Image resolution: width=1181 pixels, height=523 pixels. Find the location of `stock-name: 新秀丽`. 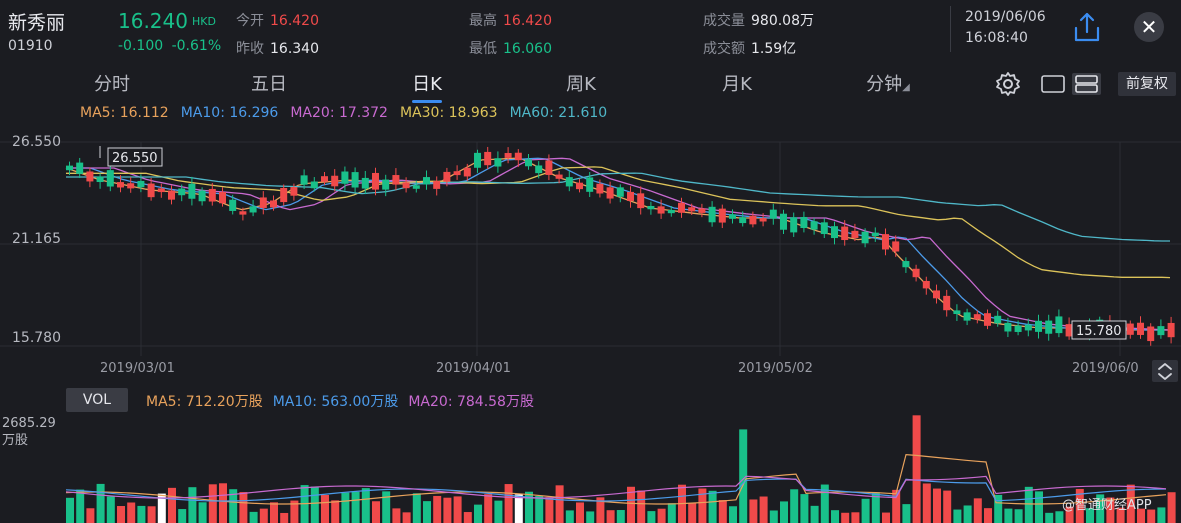

stock-name: 新秀丽 is located at coordinates (37, 23).